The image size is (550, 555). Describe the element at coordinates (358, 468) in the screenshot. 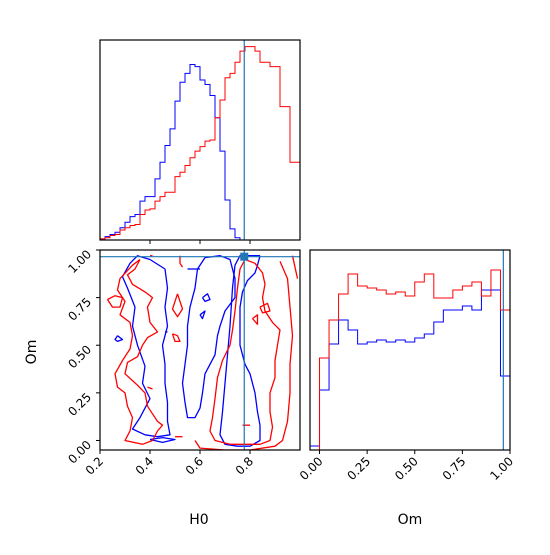

I see `om-hist-xtick-label-1: 0.25` at that location.